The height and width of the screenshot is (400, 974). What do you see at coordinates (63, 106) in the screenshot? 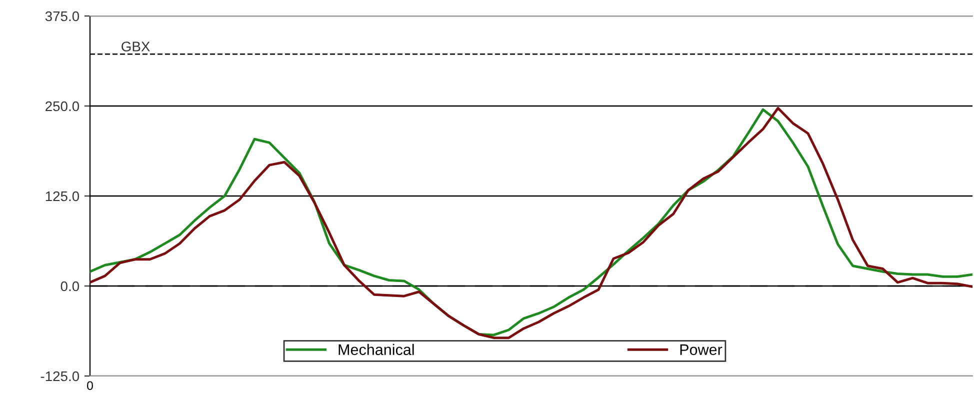
I see `y-tick-label: 250.0` at bounding box center [63, 106].